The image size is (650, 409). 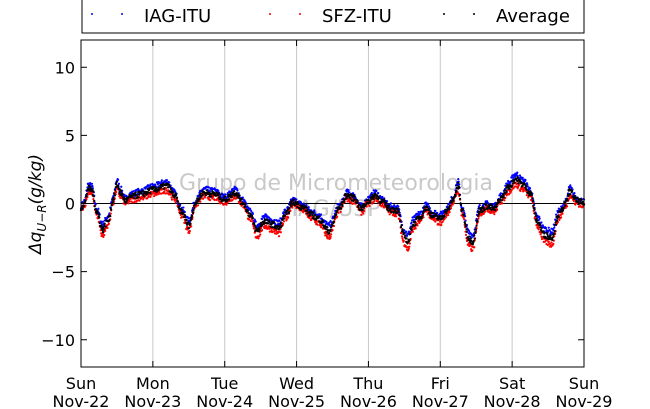 I want to click on legend-box, so click(x=333, y=17).